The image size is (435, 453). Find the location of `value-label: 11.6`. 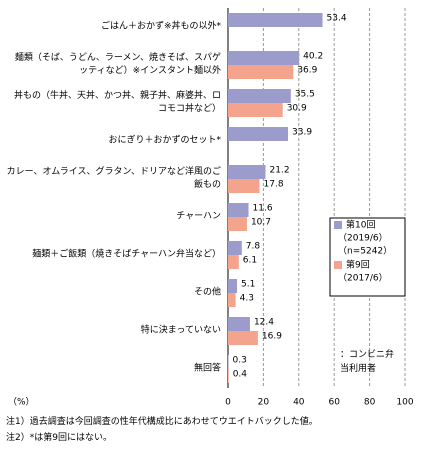

value-label: 11.6 is located at coordinates (263, 209).